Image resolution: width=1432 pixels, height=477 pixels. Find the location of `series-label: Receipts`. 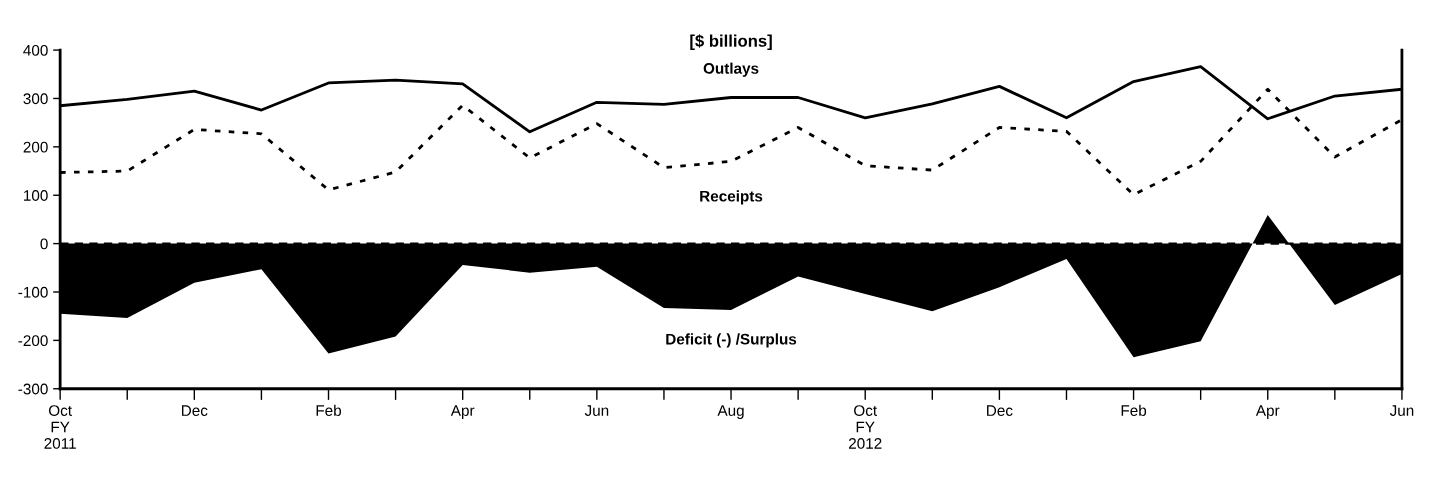

series-label: Receipts is located at coordinates (731, 197).